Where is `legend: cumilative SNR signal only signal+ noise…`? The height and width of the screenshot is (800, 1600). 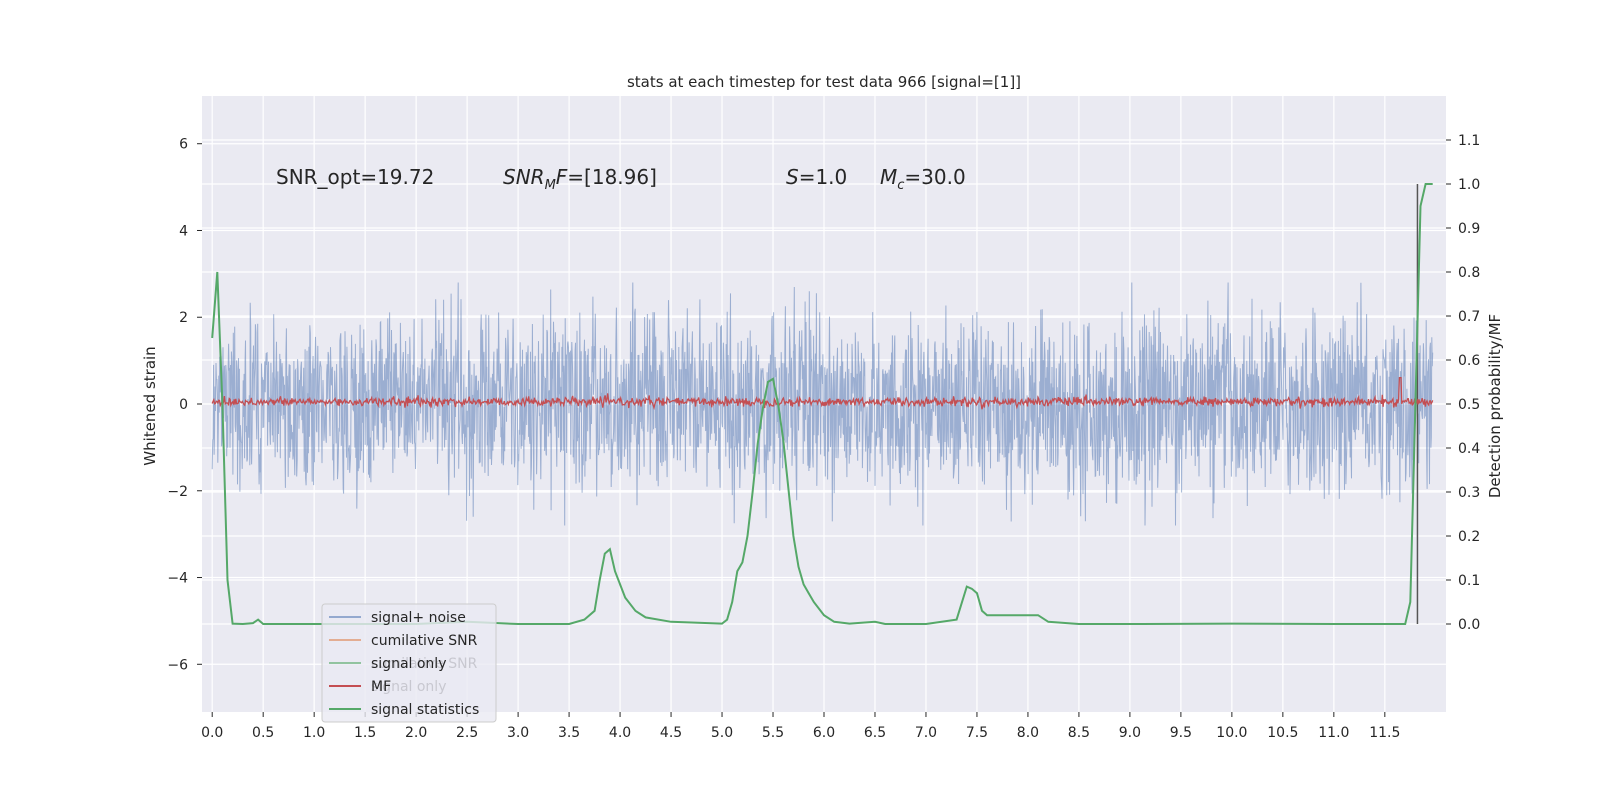 legend: cumilative SNR signal only signal+ noise… is located at coordinates (409, 663).